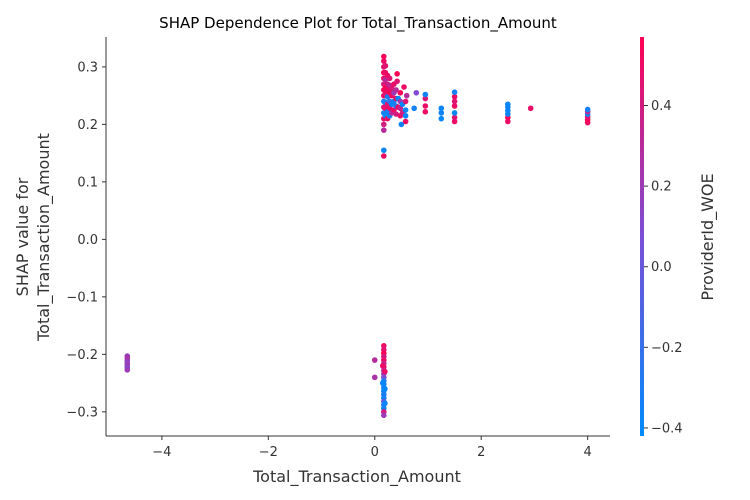 This screenshot has height=500, width=750. Describe the element at coordinates (82, 412) in the screenshot. I see `y-tick-label: −0.3` at that location.